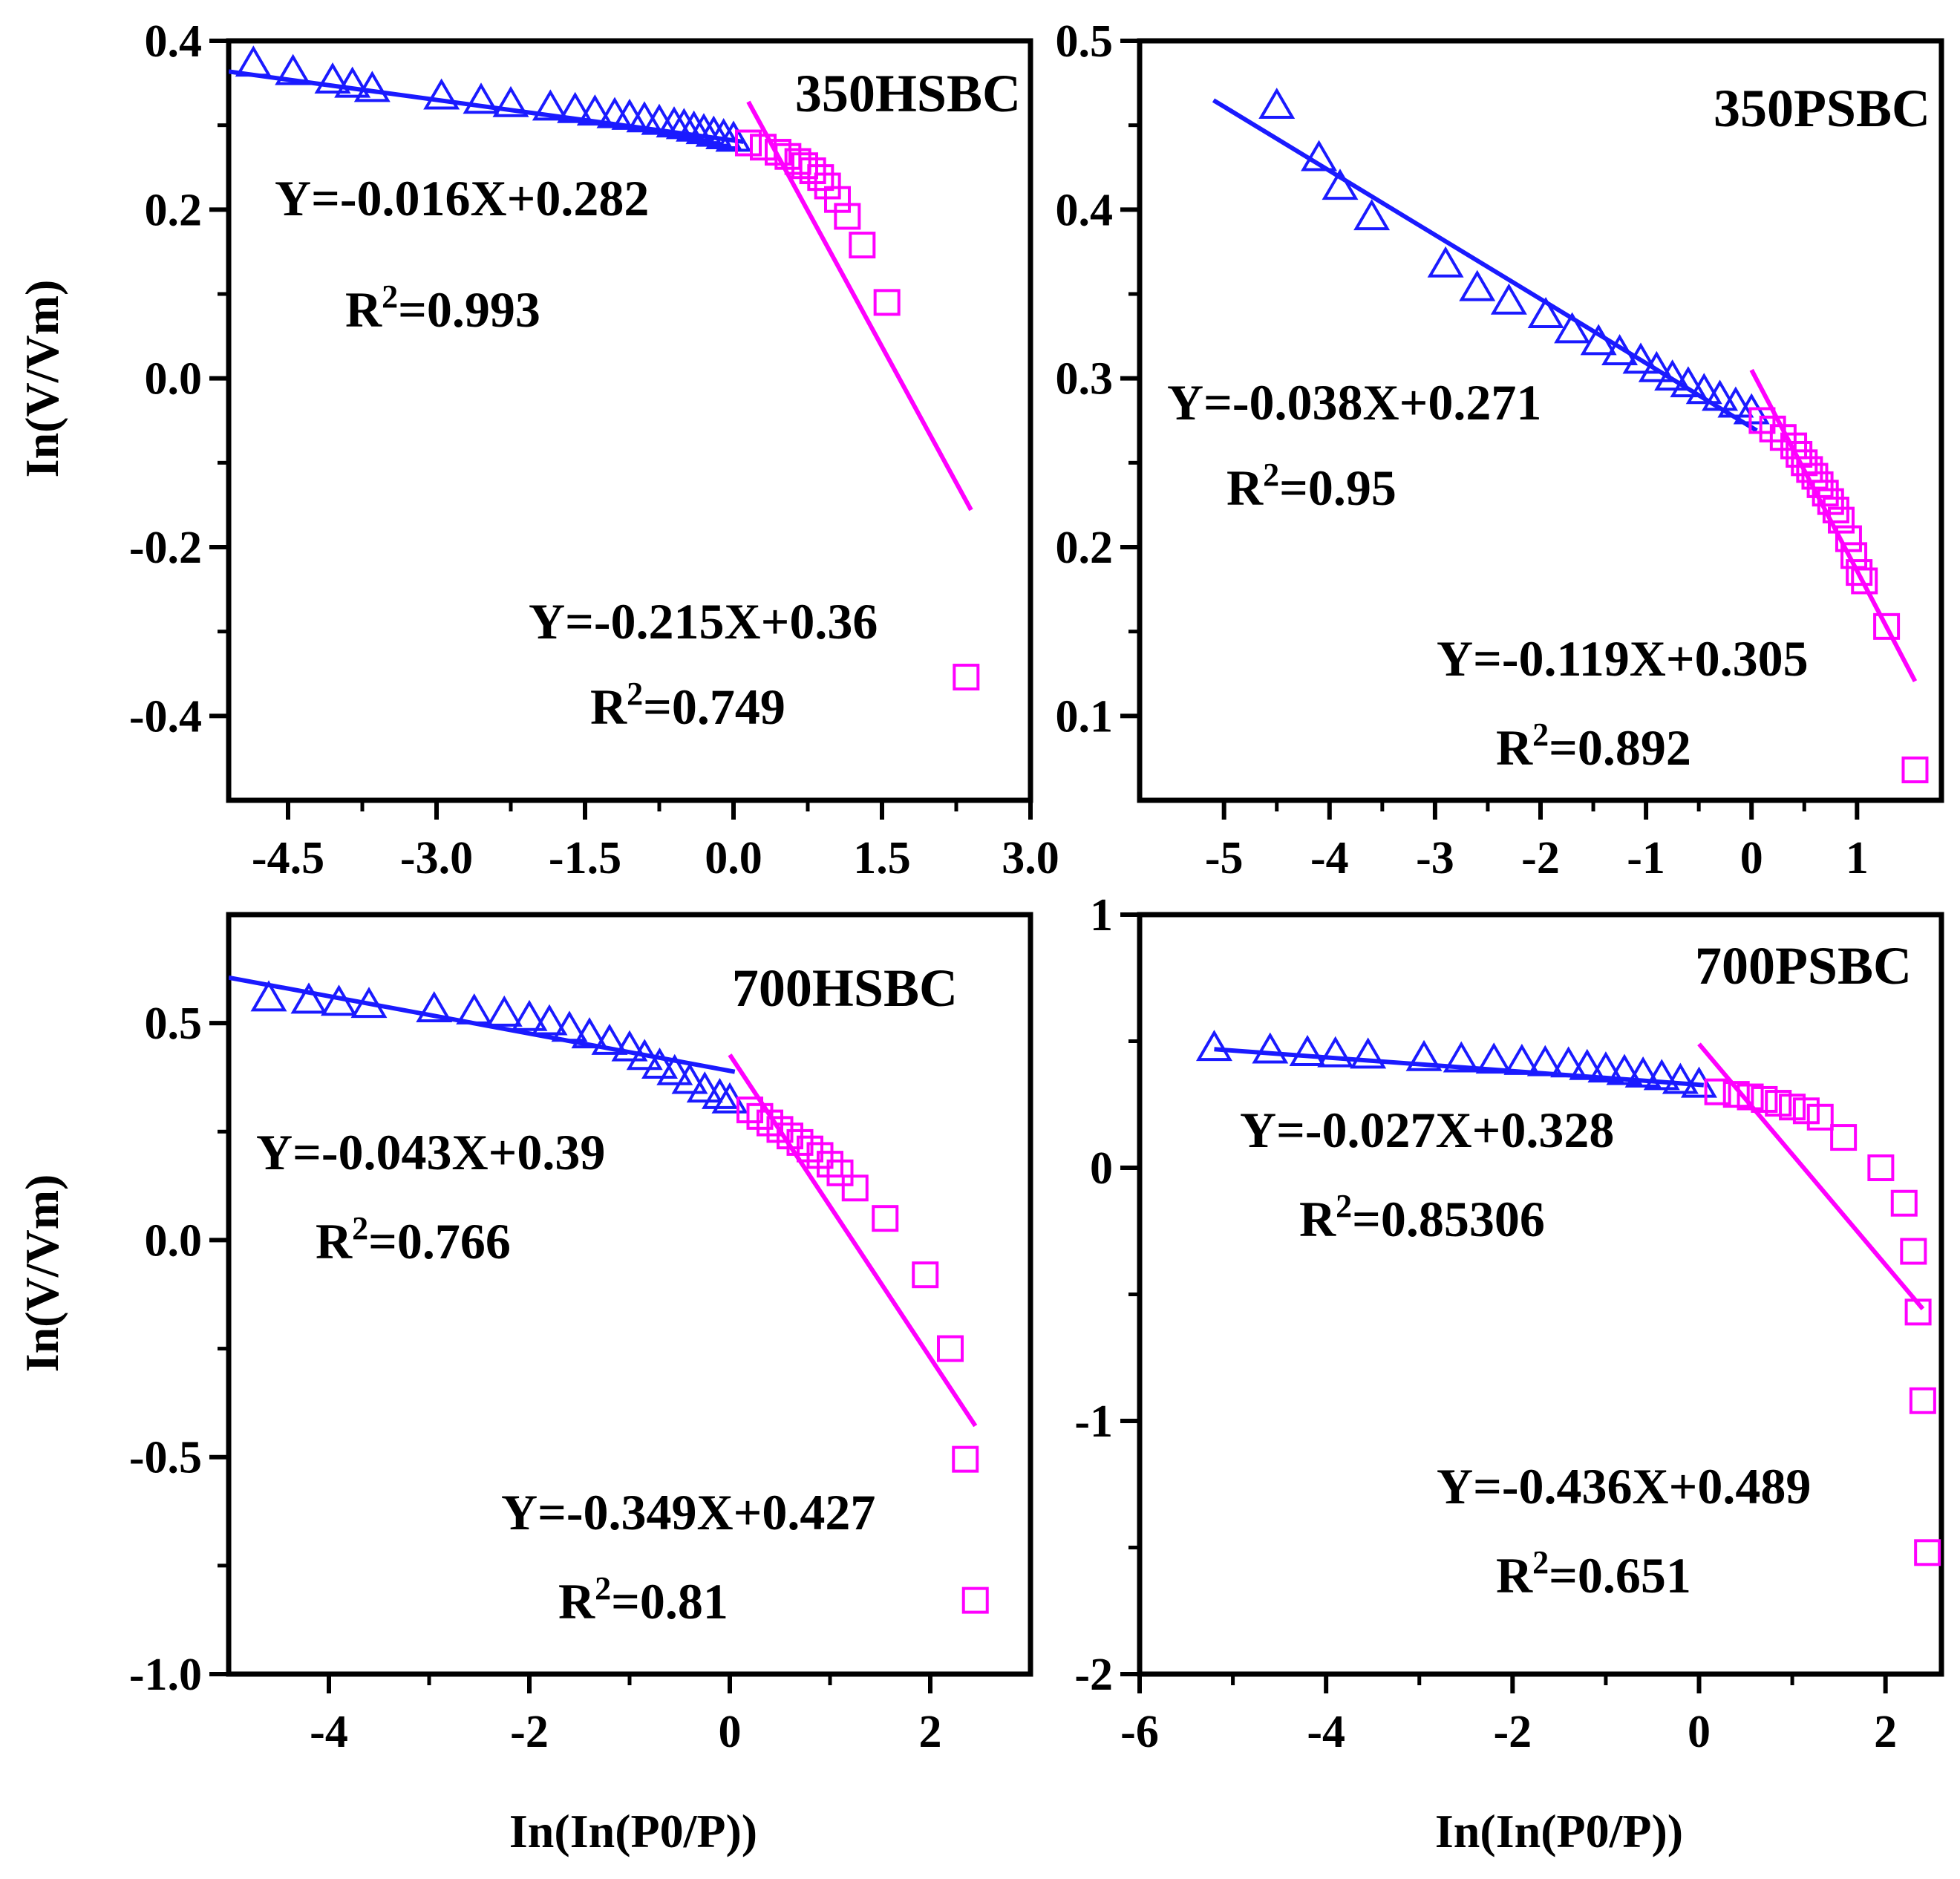 The image size is (1960, 1879). I want to click on panel-title: 350PSBC, so click(1822, 108).